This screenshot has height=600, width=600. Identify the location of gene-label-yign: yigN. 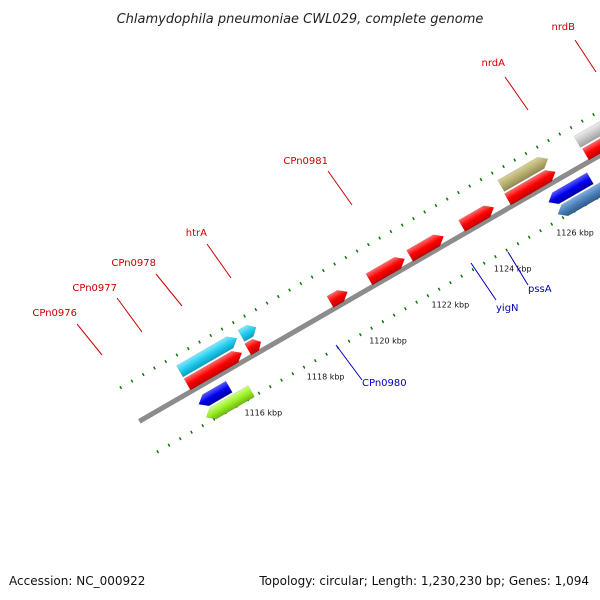
(507, 308).